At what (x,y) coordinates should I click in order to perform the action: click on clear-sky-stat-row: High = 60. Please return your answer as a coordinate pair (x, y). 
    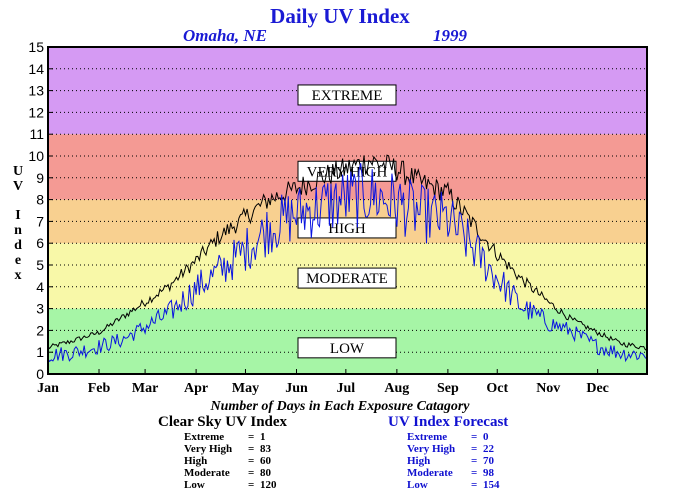
    Looking at the image, I should click on (235, 461).